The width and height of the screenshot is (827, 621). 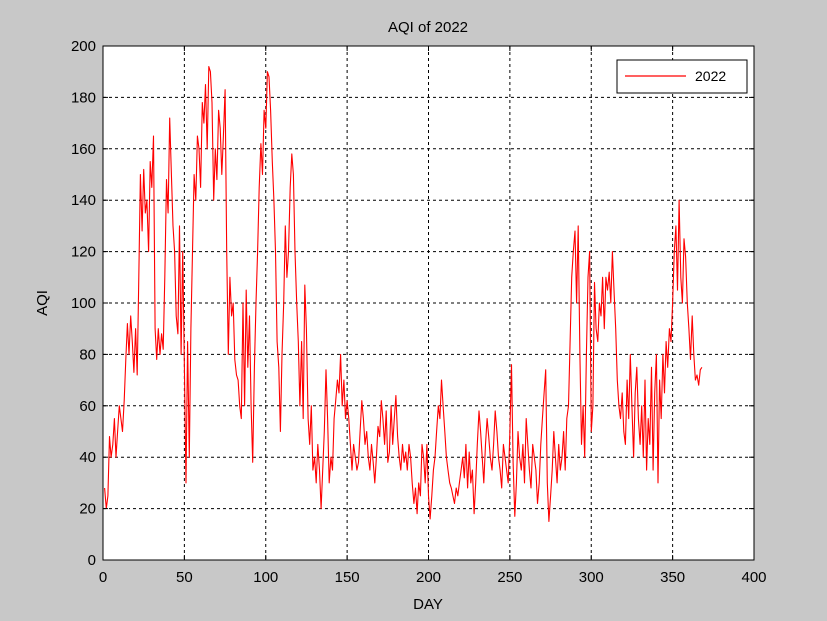 I want to click on y-tick-label: 140, so click(x=83, y=200).